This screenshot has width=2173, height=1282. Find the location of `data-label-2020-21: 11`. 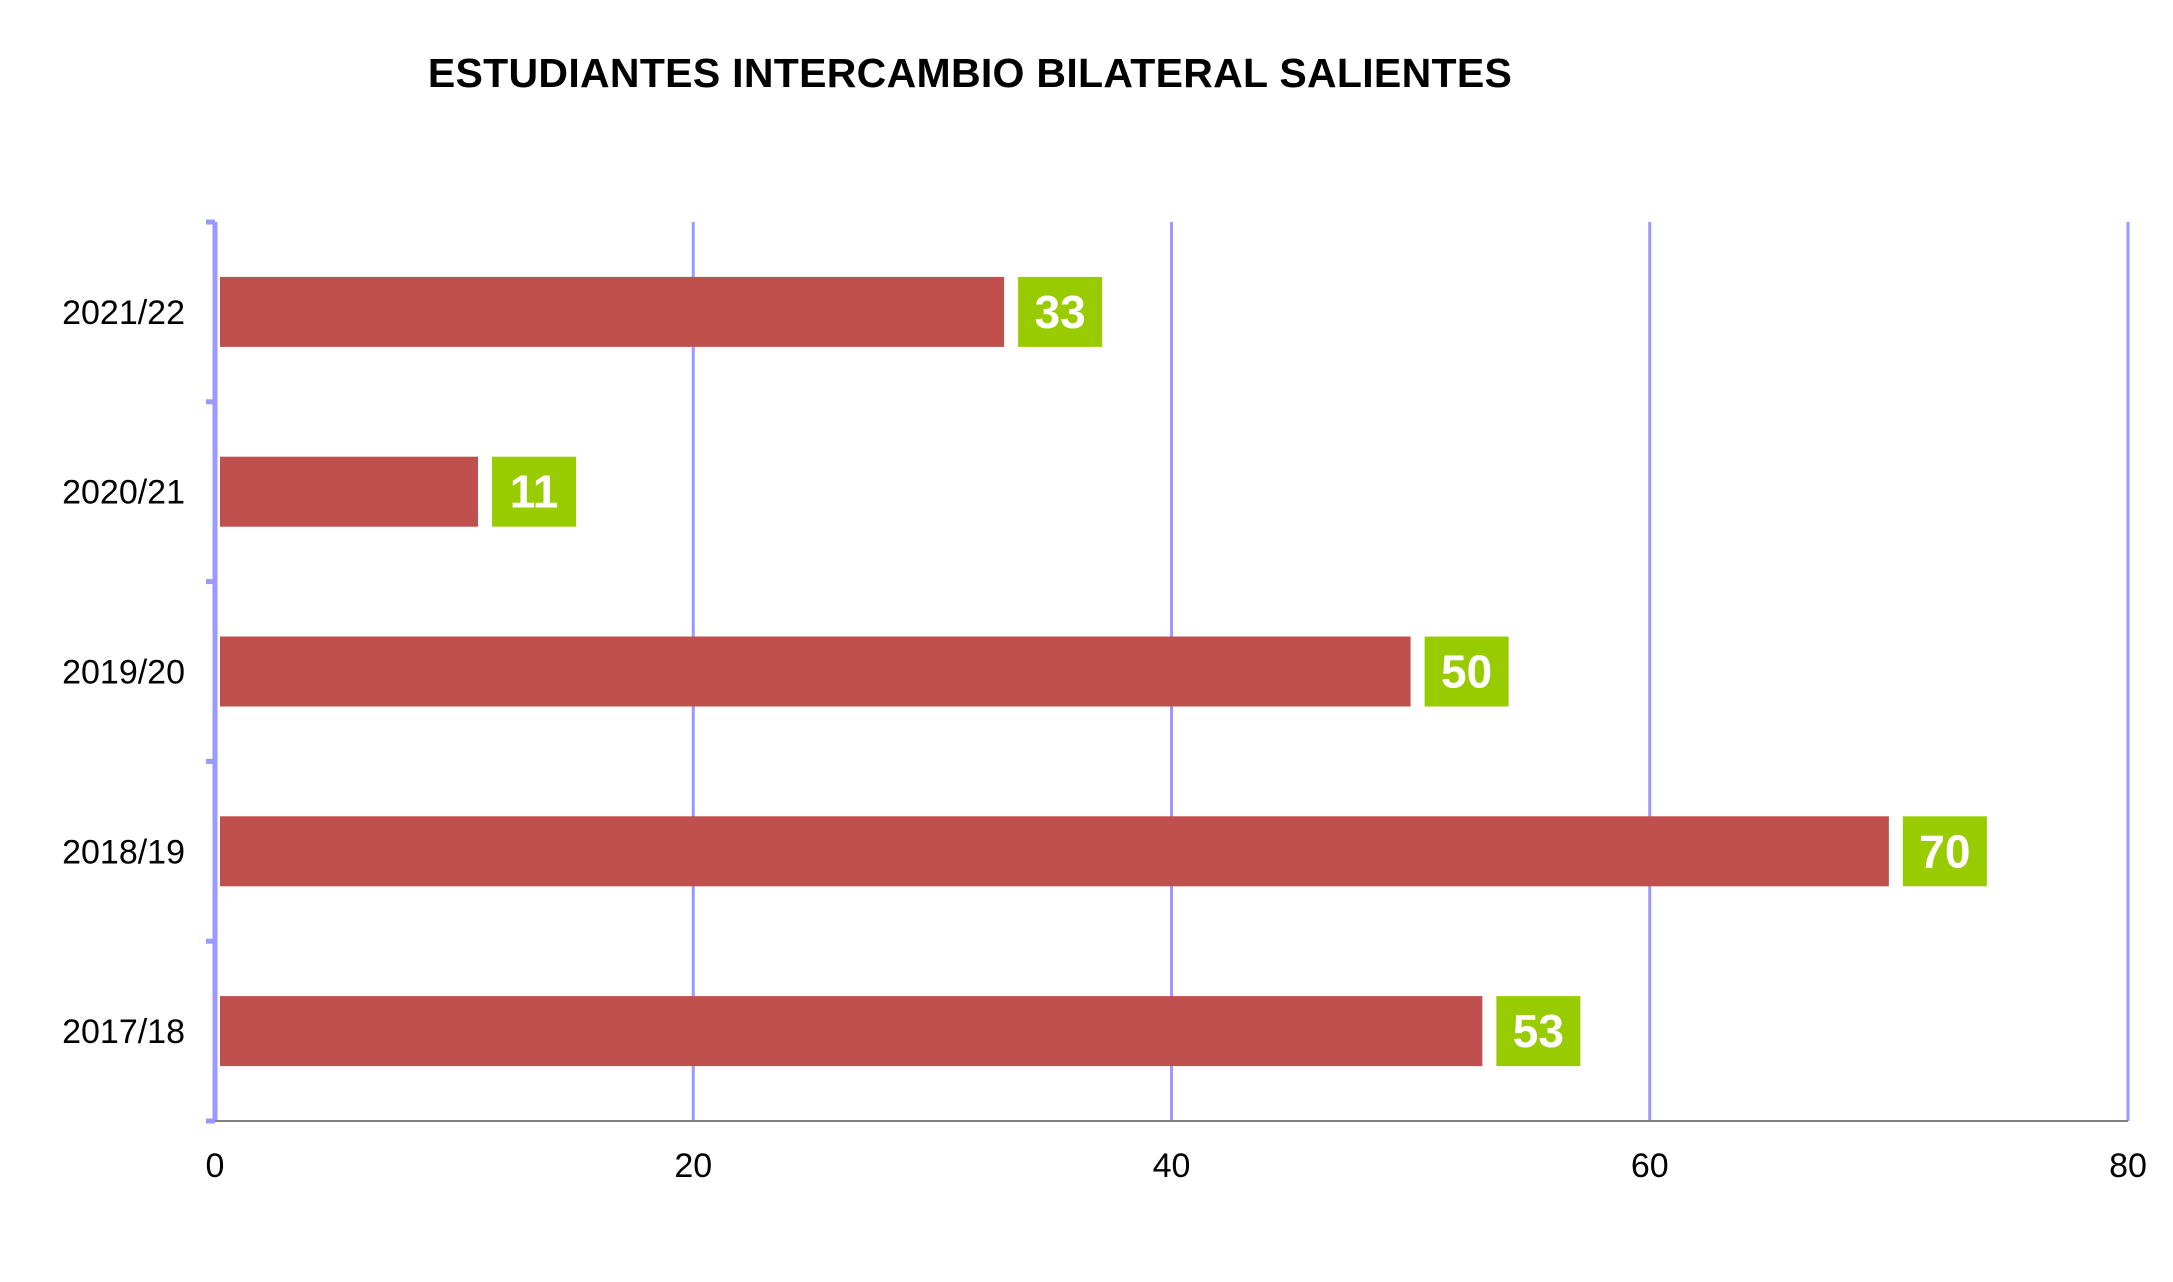

data-label-2020-21: 11 is located at coordinates (534, 492).